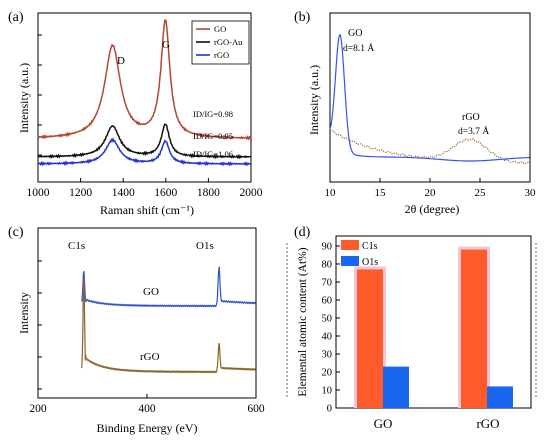 The height and width of the screenshot is (446, 550). What do you see at coordinates (314, 100) in the screenshot?
I see `panel-b-ylabel: Intensity (a.u.)` at bounding box center [314, 100].